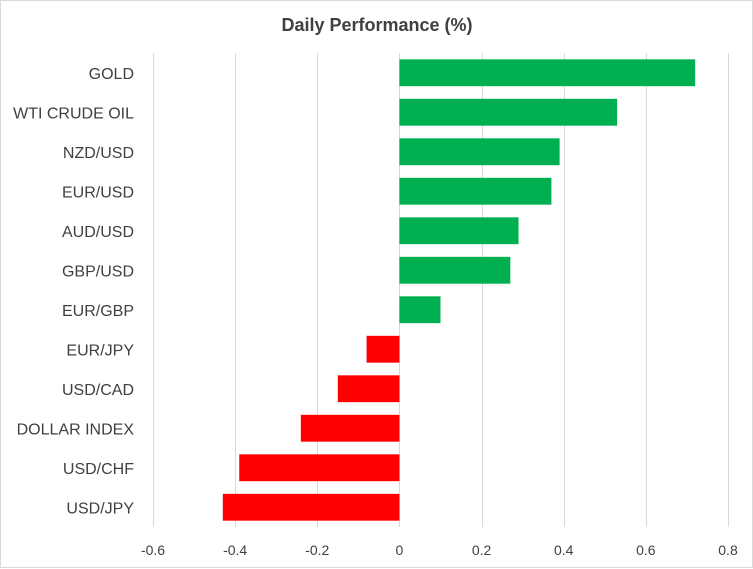 The height and width of the screenshot is (569, 753). I want to click on bar-gbp-usd, so click(455, 270).